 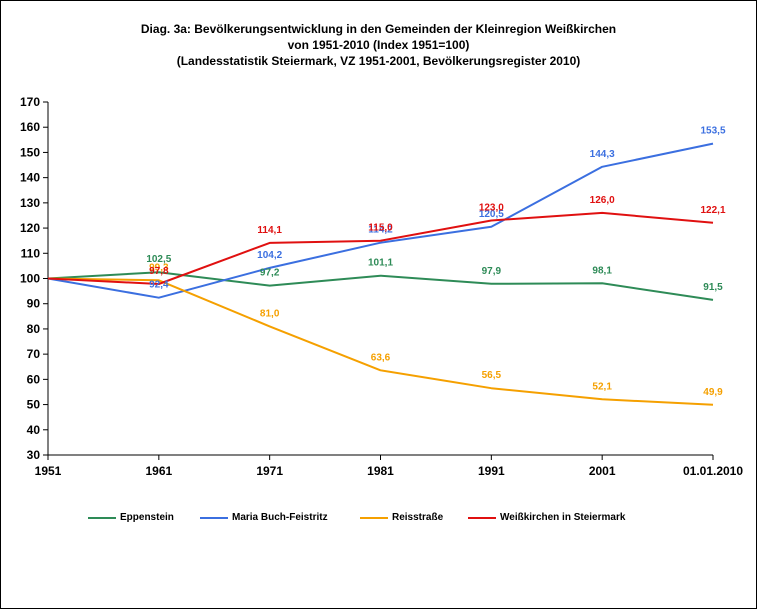 I want to click on data-label: 98,1, so click(x=602, y=270).